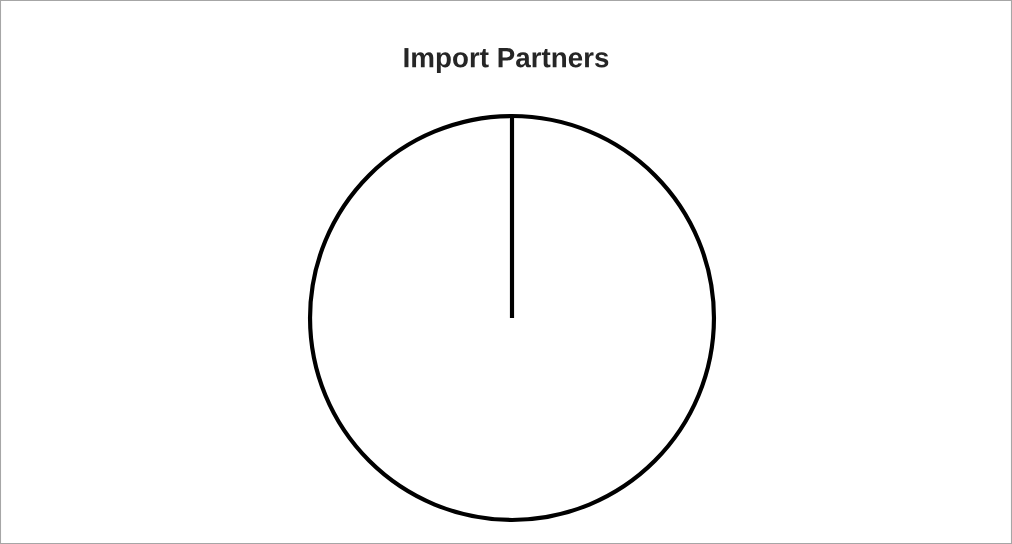  Describe the element at coordinates (506, 60) in the screenshot. I see `chart-title: Import Partners` at that location.